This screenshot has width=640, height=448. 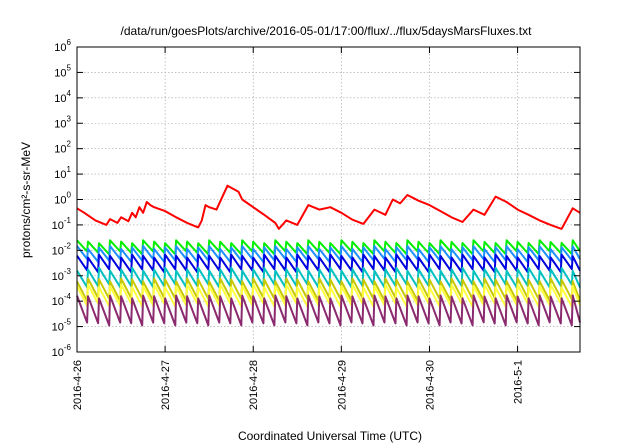 What do you see at coordinates (62, 71) in the screenshot?
I see `y-tick-label: 10⁵` at bounding box center [62, 71].